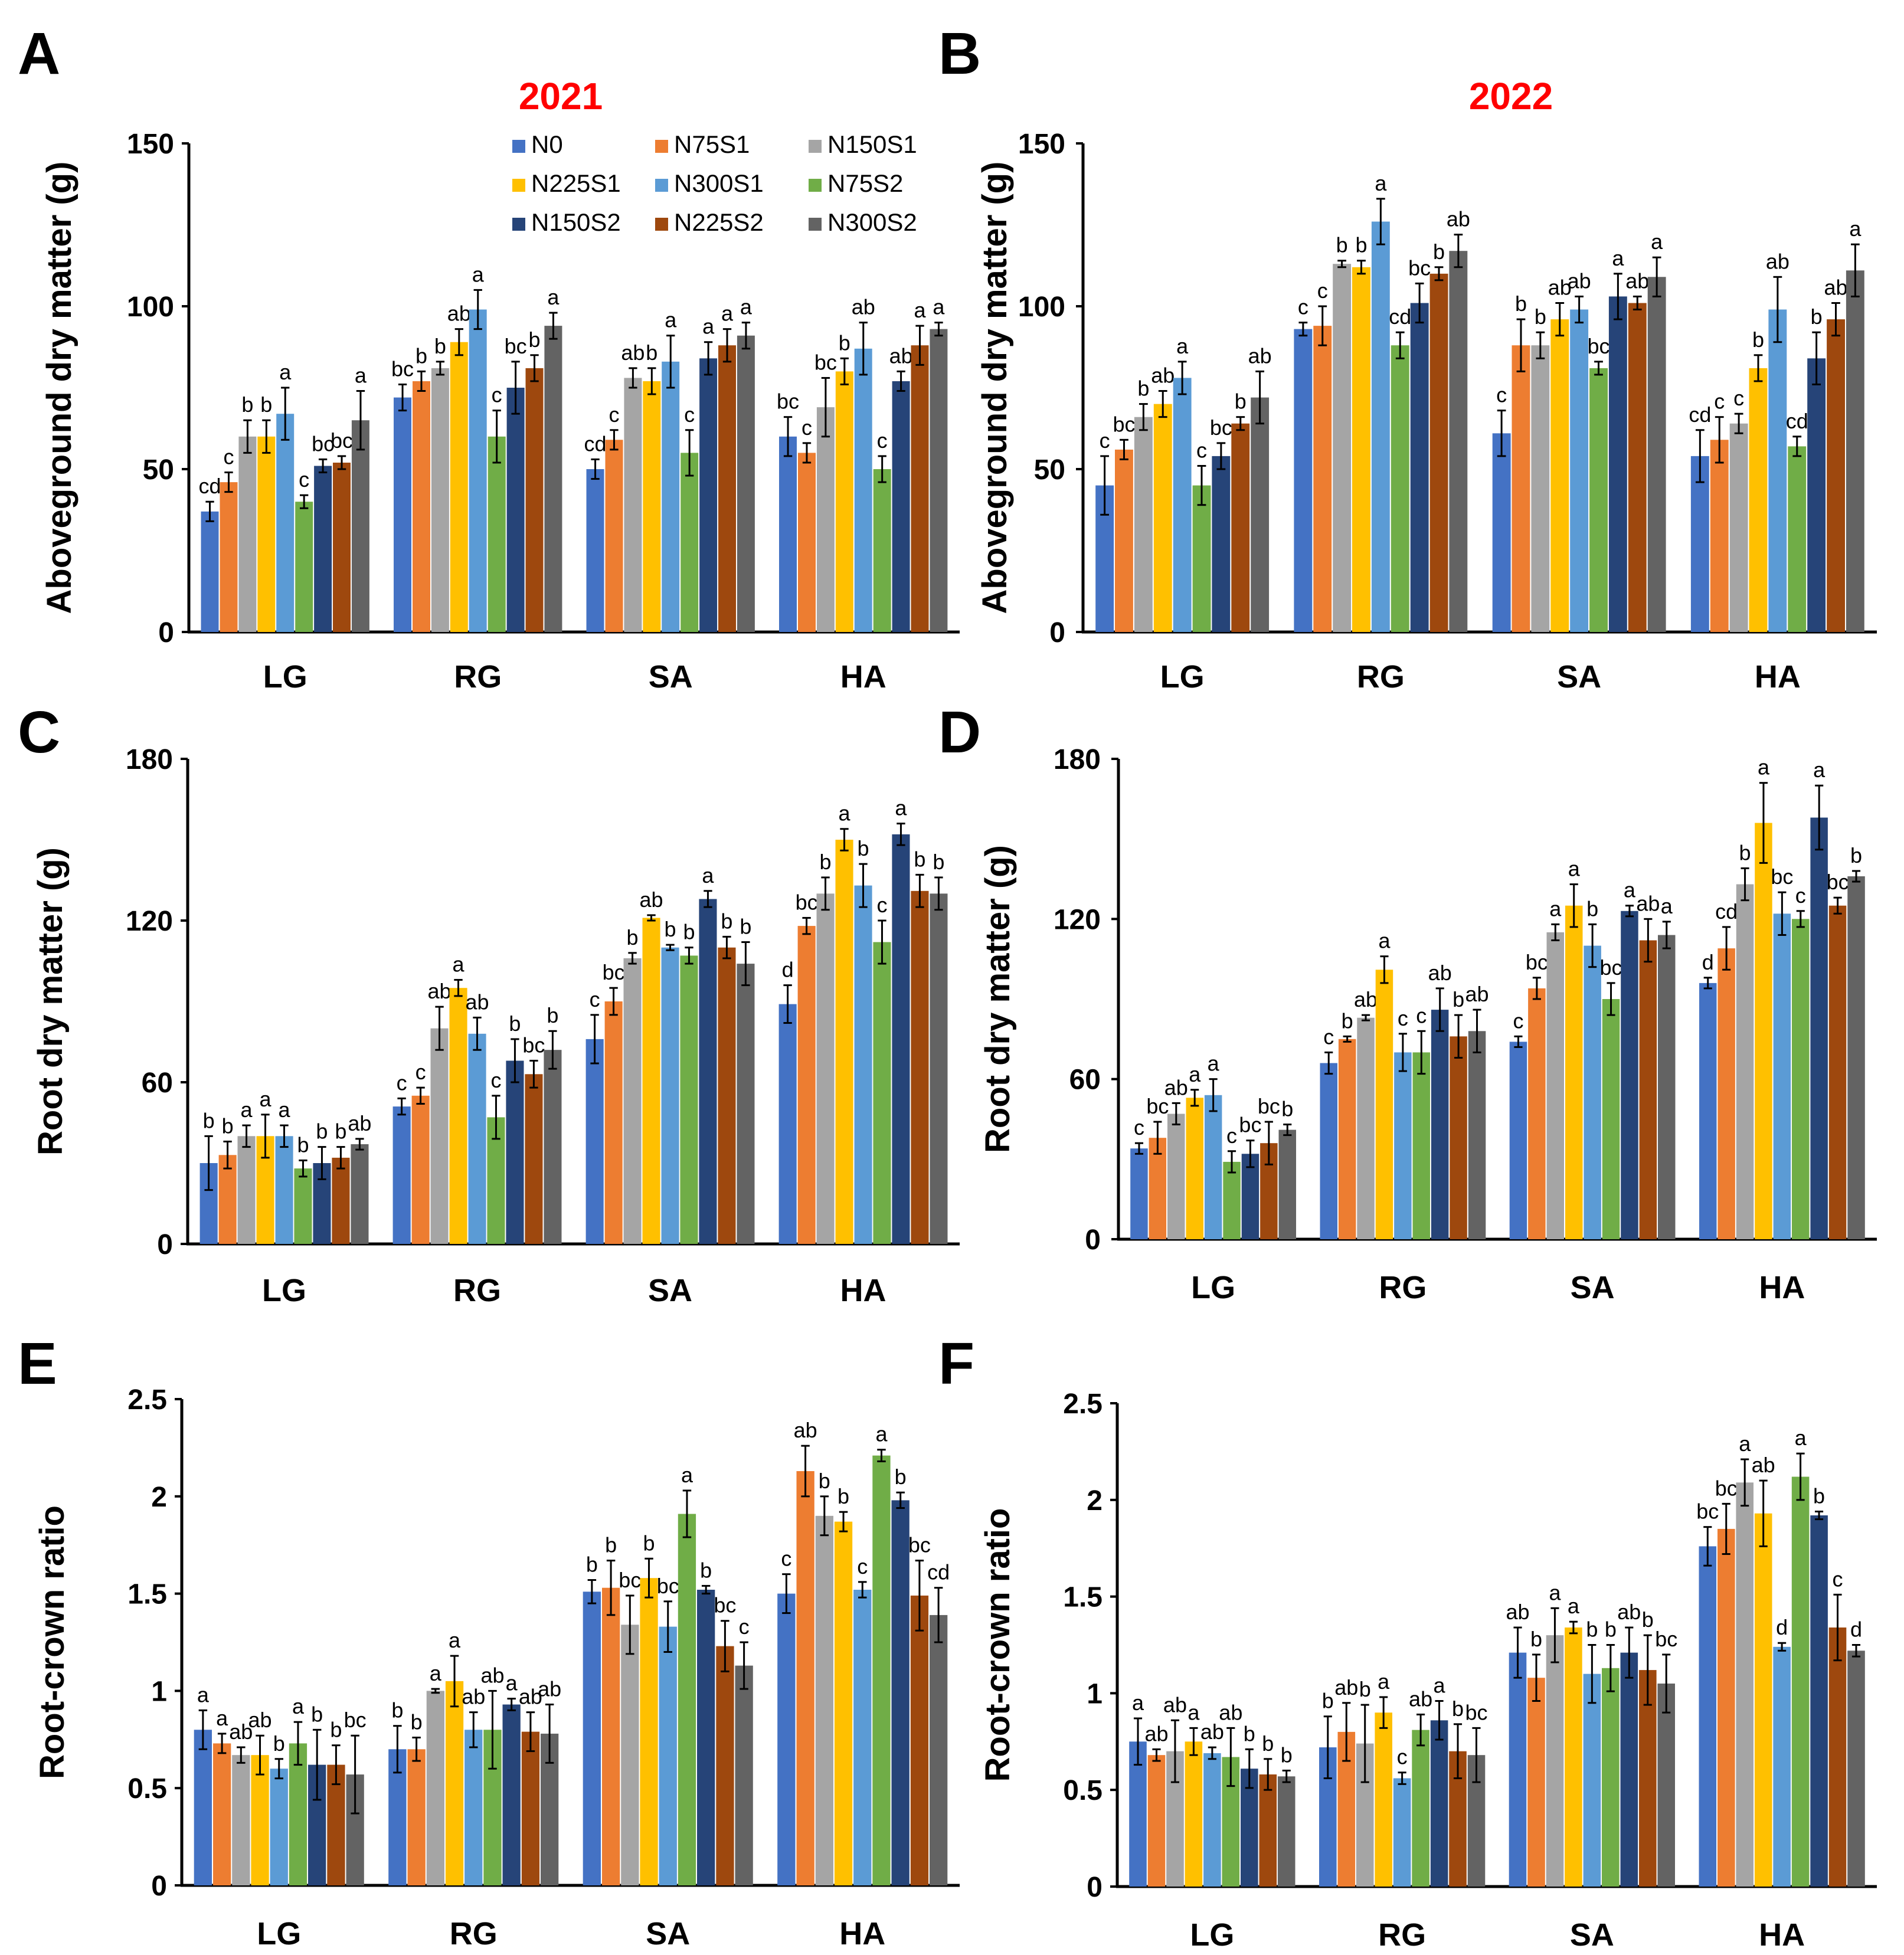 The height and width of the screenshot is (1955, 1904). I want to click on chart-title: 2022, so click(1511, 96).